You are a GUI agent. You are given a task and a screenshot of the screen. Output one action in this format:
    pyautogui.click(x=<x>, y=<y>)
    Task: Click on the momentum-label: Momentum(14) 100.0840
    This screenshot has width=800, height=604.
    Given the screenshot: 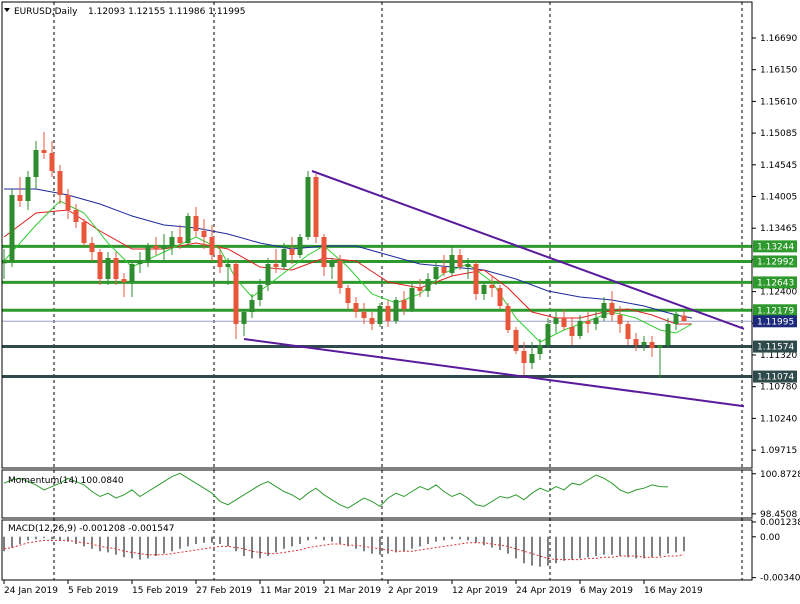 What is the action you would take?
    pyautogui.click(x=66, y=481)
    